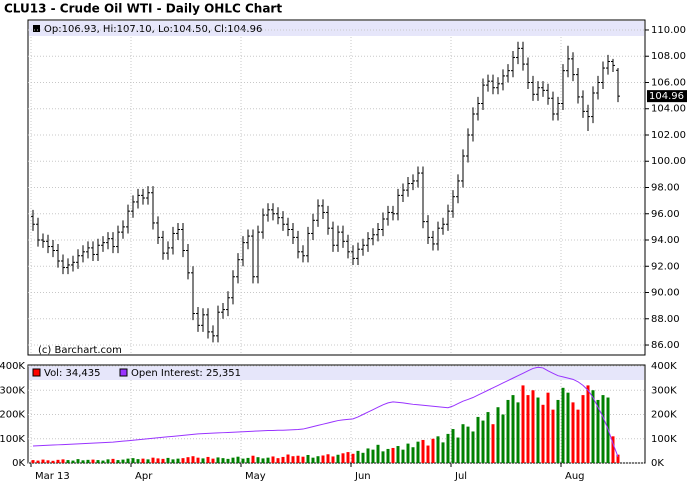  I want to click on y-tick-label: 108.00, so click(668, 56).